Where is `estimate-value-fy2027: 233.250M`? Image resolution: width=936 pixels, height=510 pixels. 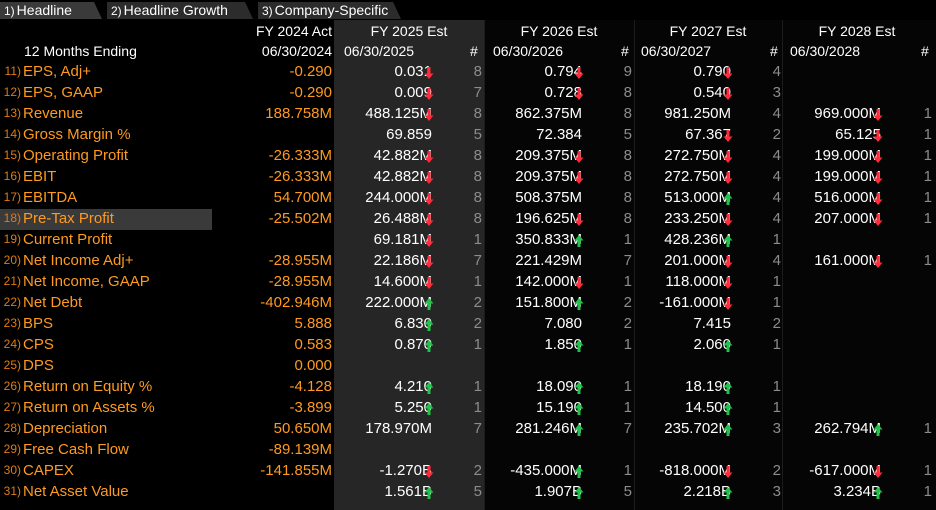
estimate-value-fy2027: 233.250M is located at coordinates (697, 218).